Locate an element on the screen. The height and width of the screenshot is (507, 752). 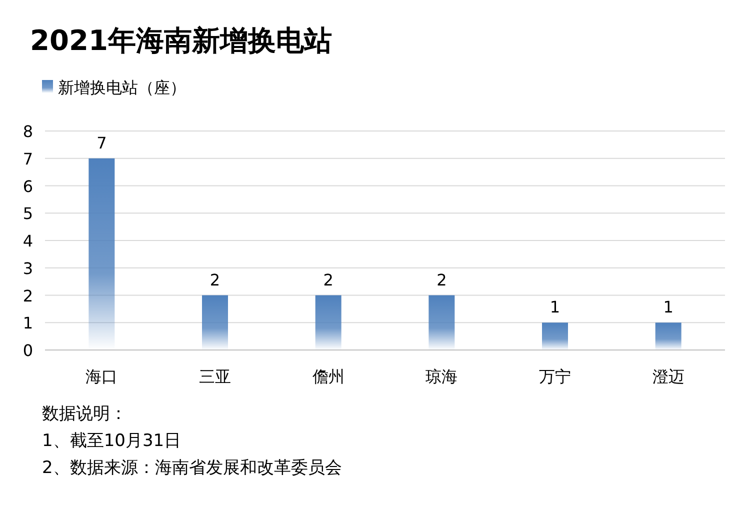
y-tick-label: 4 is located at coordinates (28, 241).